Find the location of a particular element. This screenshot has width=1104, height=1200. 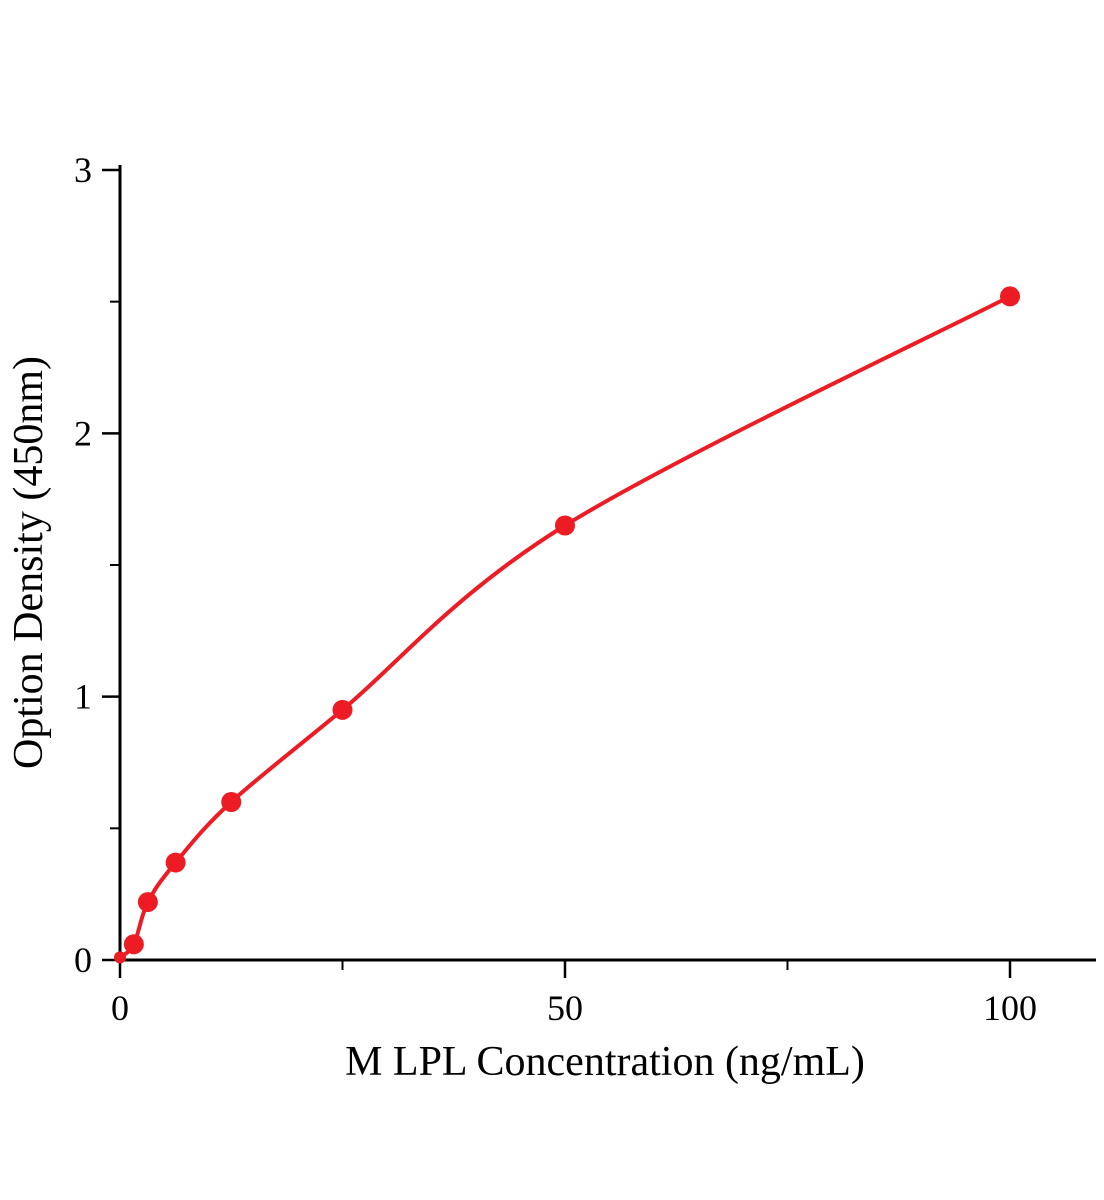

x-tick-label: 50 is located at coordinates (565, 1008).